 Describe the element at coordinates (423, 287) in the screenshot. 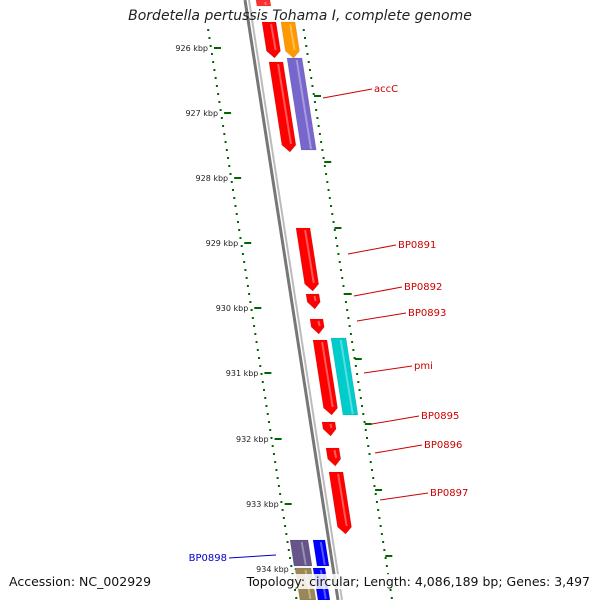

I see `gene-label: BP0892` at that location.